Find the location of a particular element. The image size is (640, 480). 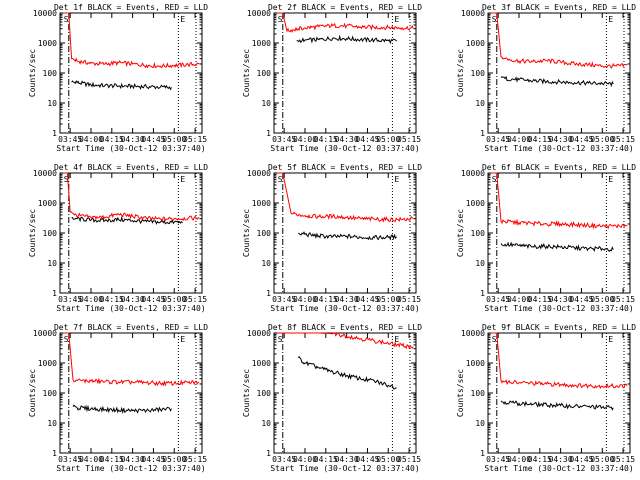

chart-title: Det 7f BLACK = Events, RED = LLD is located at coordinates (131, 327).